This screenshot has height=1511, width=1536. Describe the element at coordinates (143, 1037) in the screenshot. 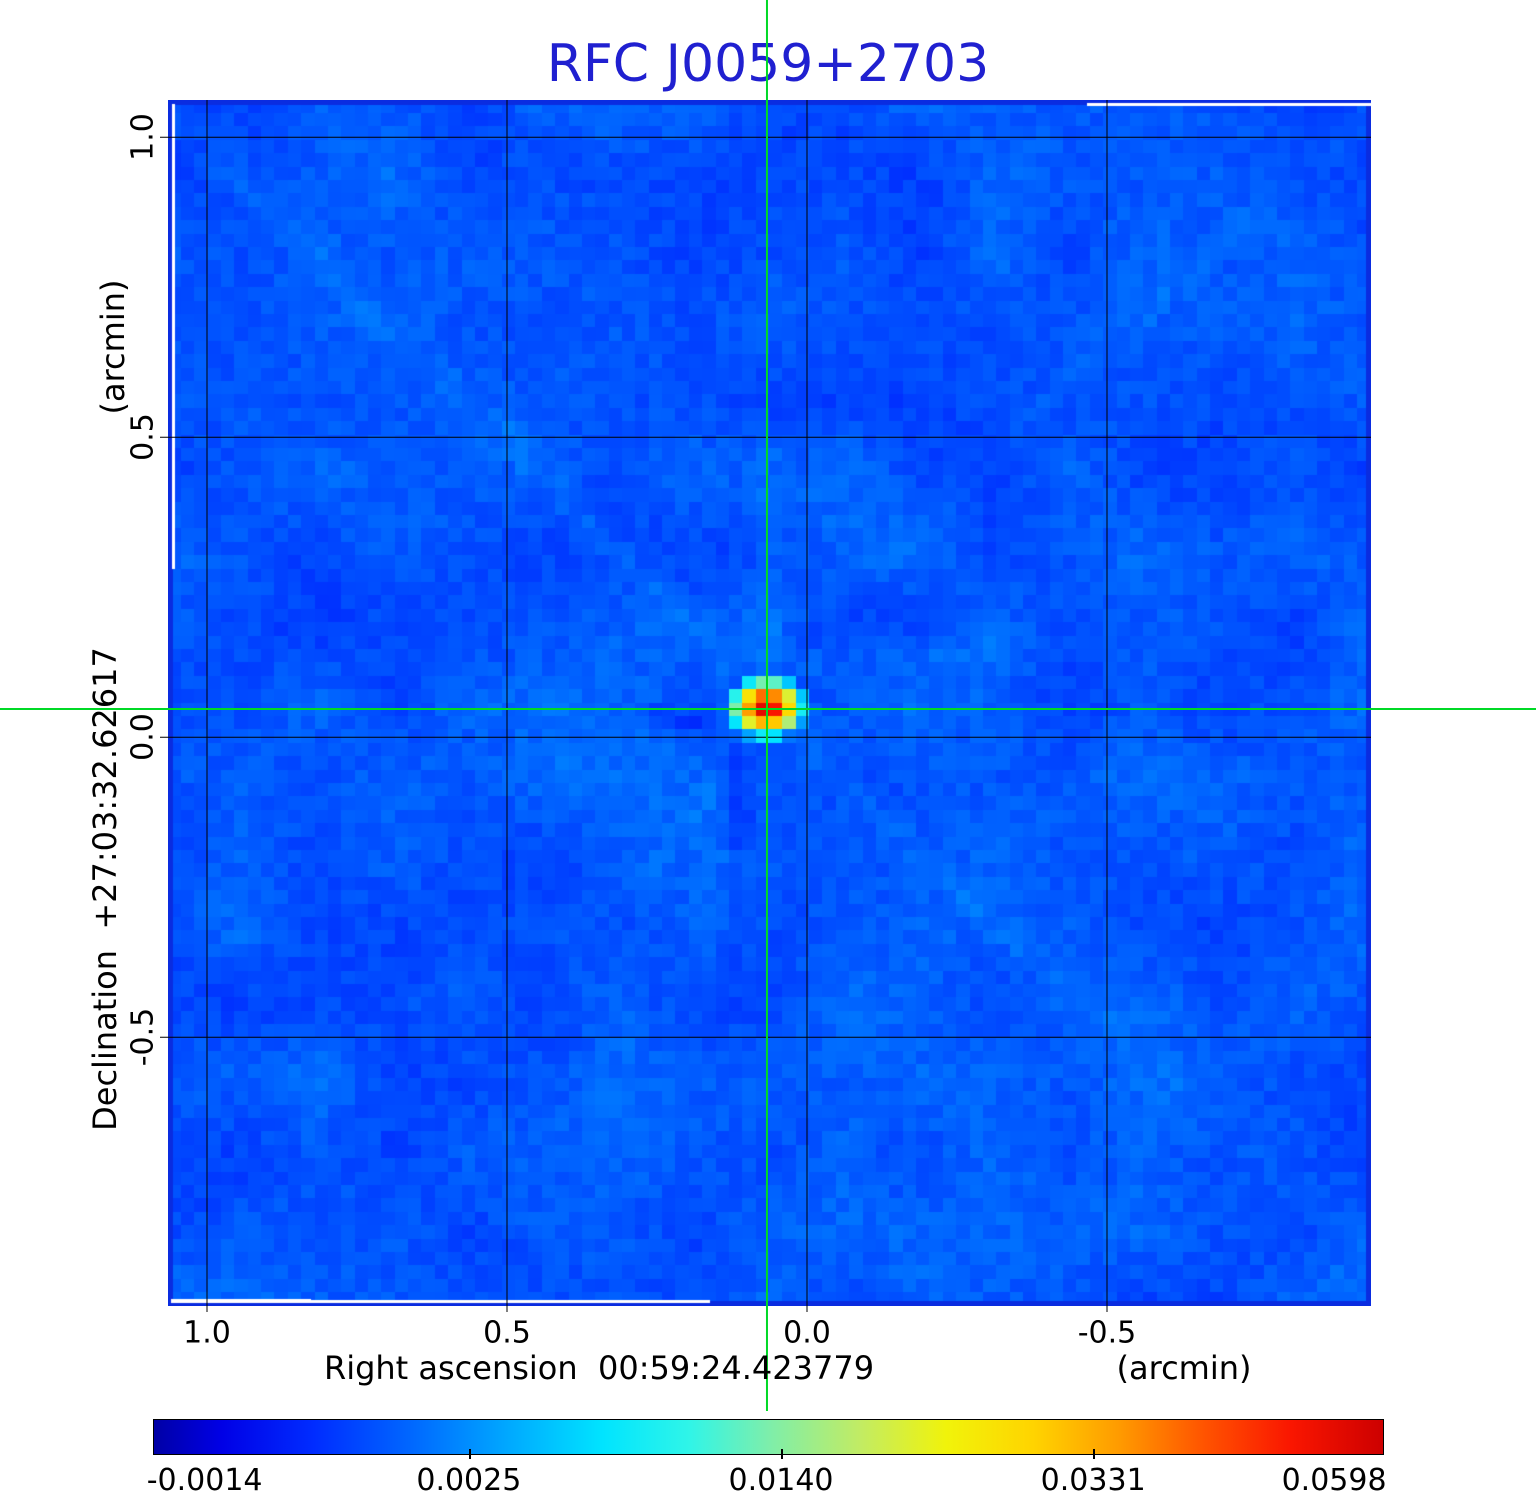

I see `y-tick-label: -0.5` at that location.